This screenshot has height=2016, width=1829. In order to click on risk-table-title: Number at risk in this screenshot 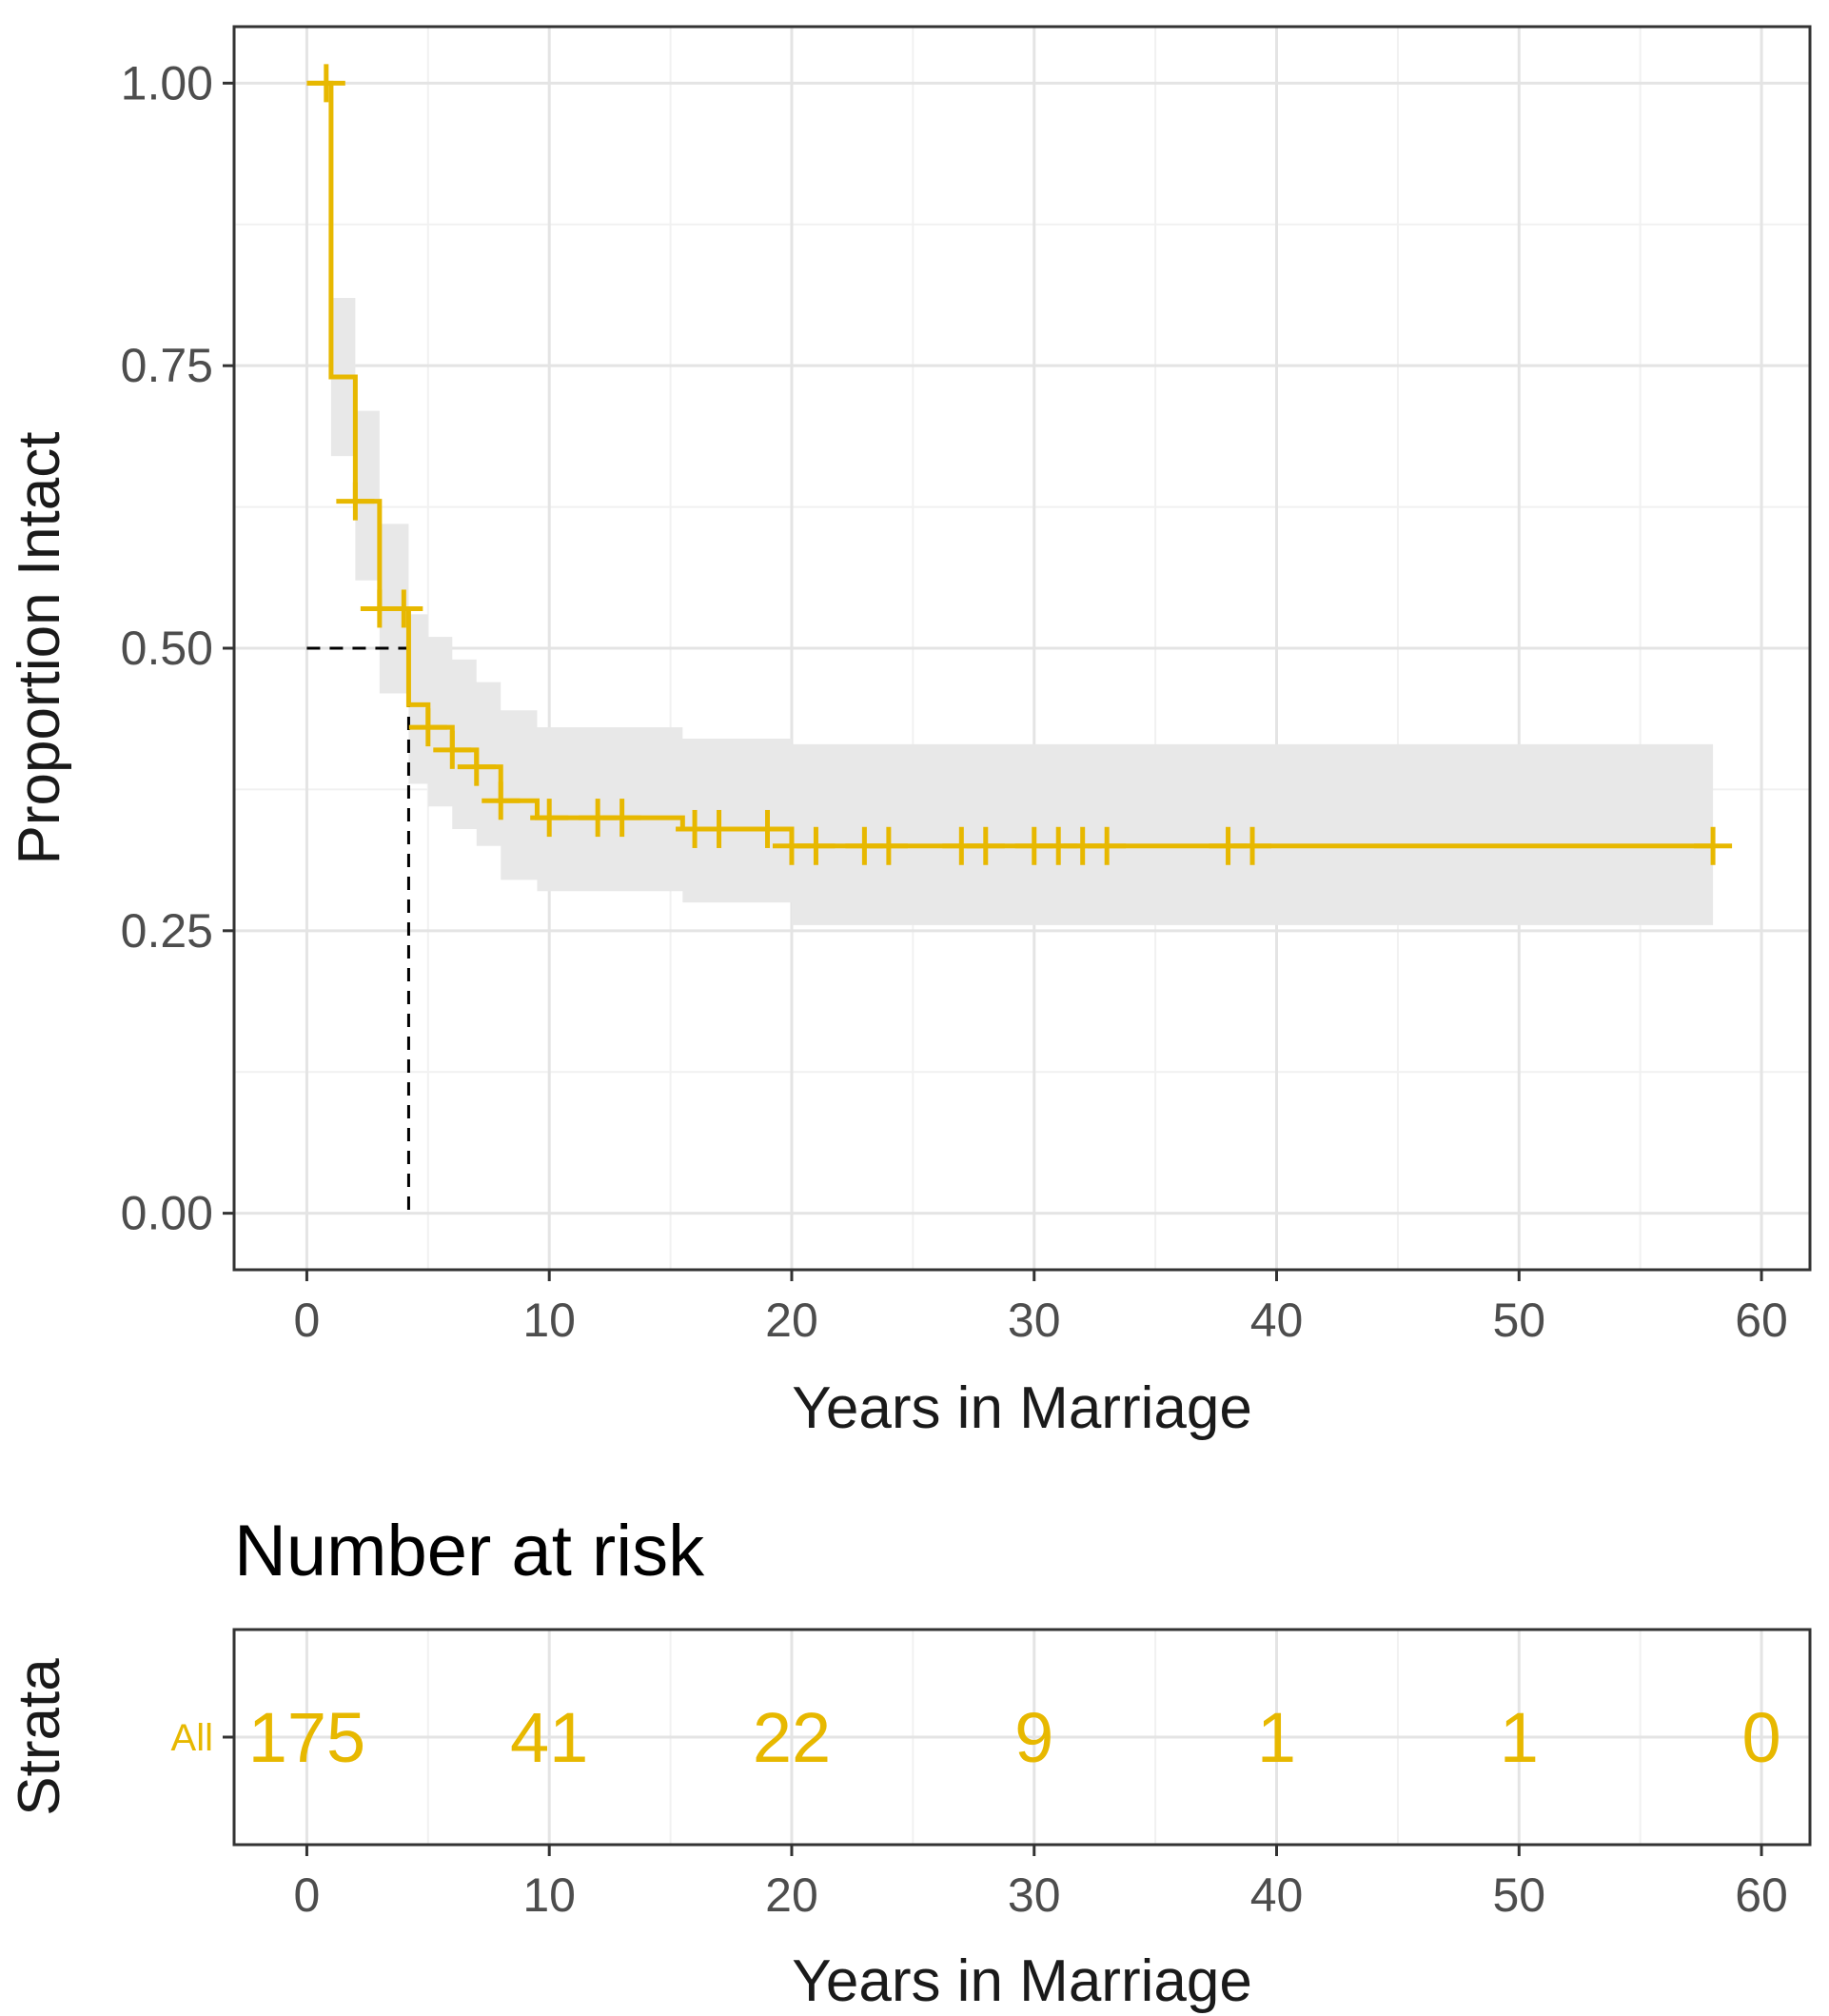, I will do `click(470, 1551)`.